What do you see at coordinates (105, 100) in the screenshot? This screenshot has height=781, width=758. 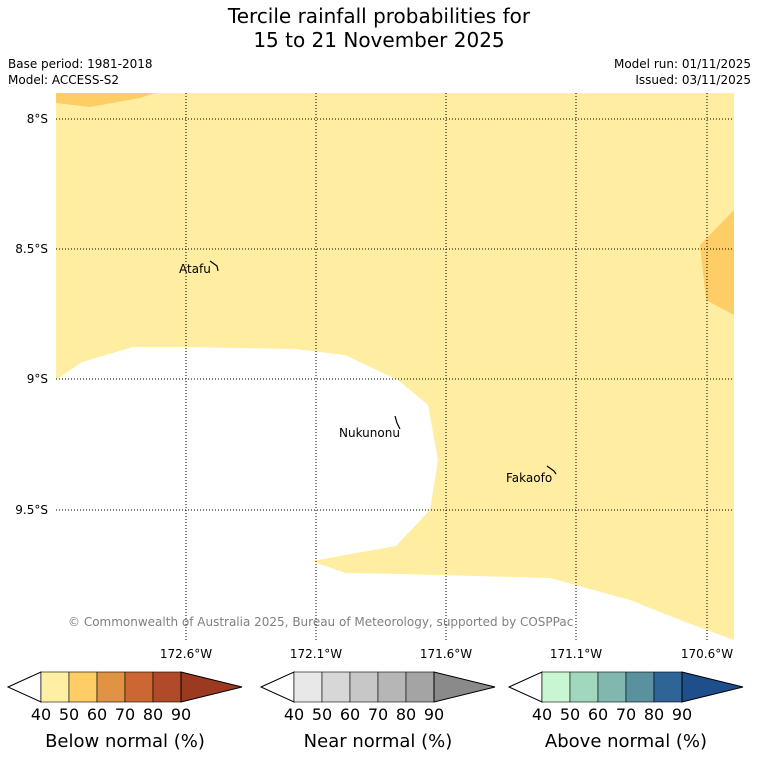 I see `region-below-60-top` at bounding box center [105, 100].